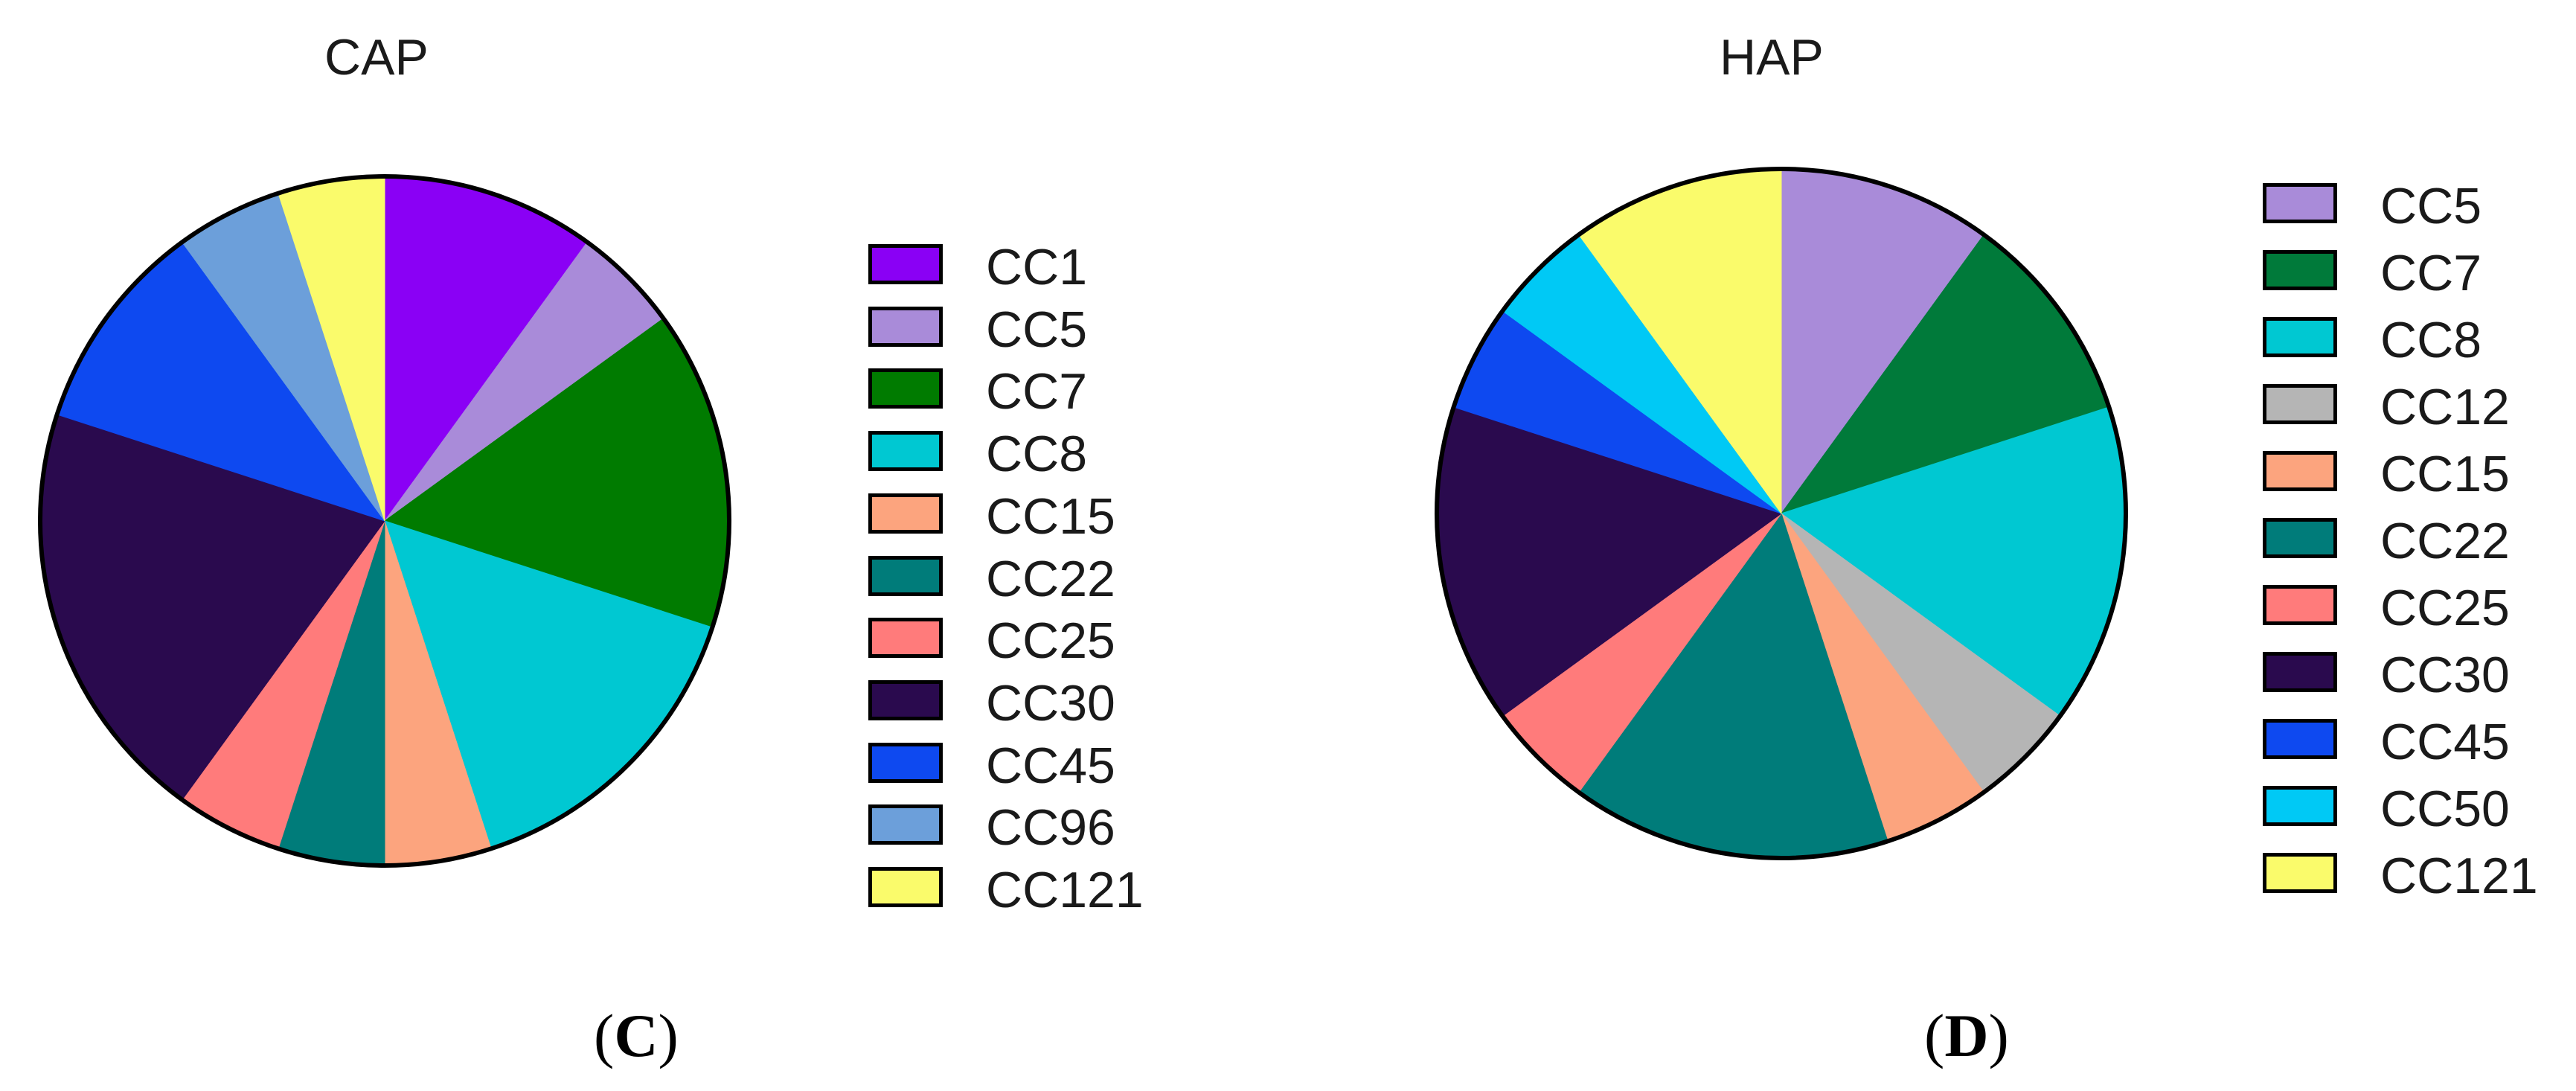  I want to click on legend-label: CC1, so click(1037, 267).